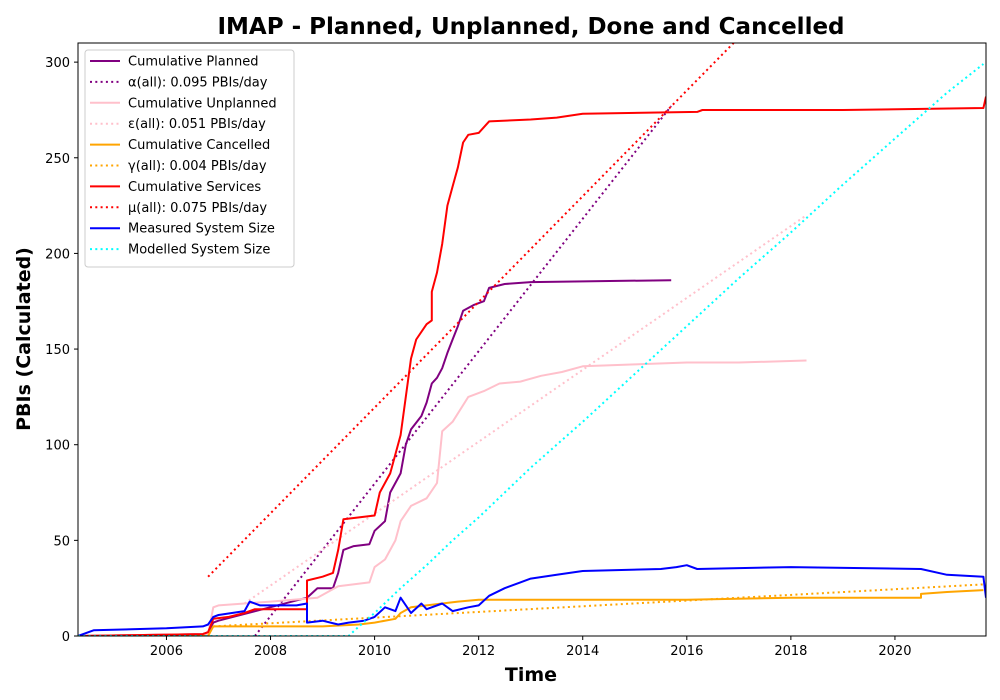  I want to click on series-line-cumulative-cancelled, so click(531, 612).